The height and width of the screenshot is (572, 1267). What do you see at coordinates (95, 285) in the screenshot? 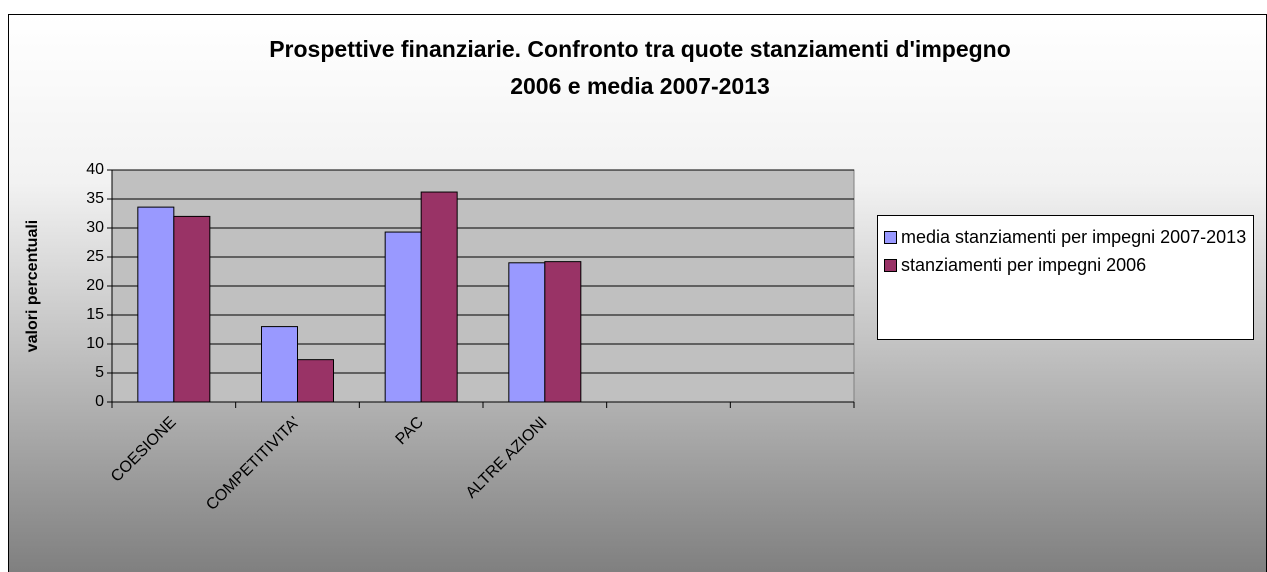
I see `y-tick-label: 20` at bounding box center [95, 285].